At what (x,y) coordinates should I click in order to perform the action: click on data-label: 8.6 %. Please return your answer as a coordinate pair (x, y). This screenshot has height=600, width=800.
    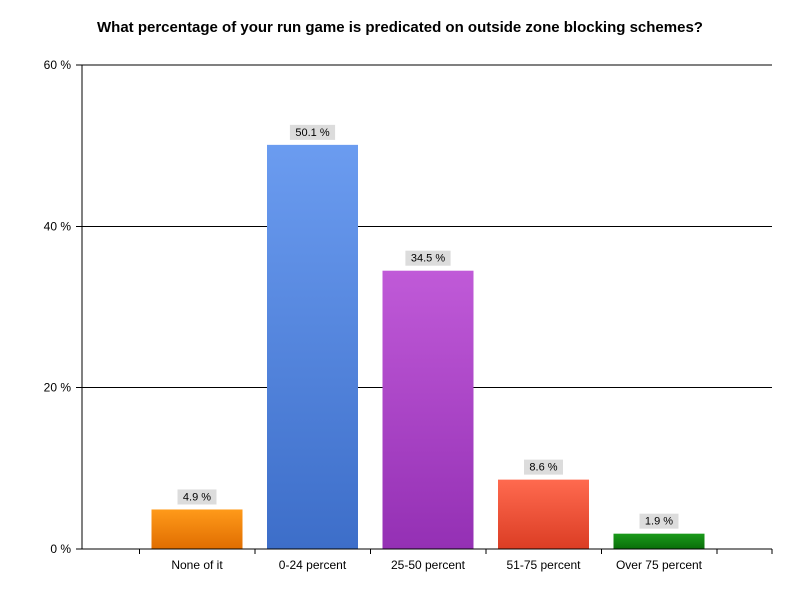
    Looking at the image, I should click on (543, 468).